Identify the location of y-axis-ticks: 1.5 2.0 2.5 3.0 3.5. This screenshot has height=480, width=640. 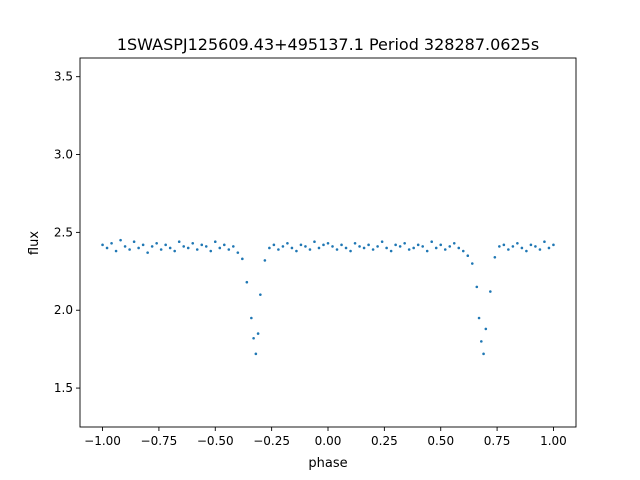
(67, 232).